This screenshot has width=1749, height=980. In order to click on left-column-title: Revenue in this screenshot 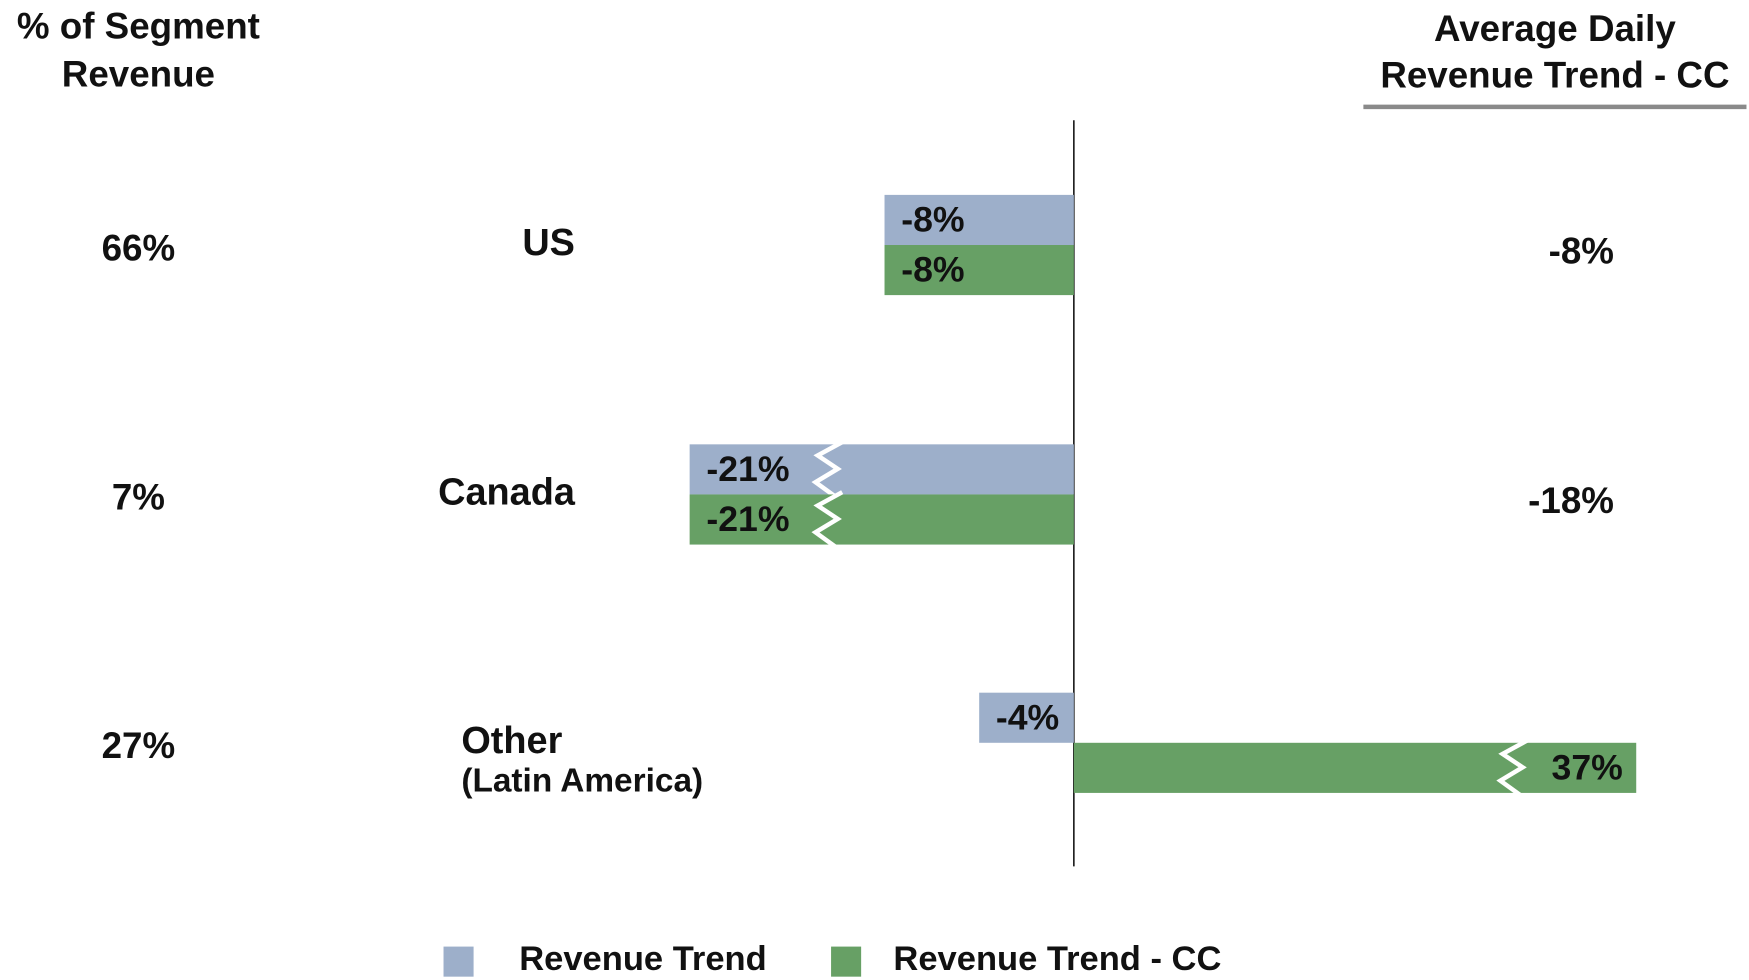, I will do `click(138, 74)`.